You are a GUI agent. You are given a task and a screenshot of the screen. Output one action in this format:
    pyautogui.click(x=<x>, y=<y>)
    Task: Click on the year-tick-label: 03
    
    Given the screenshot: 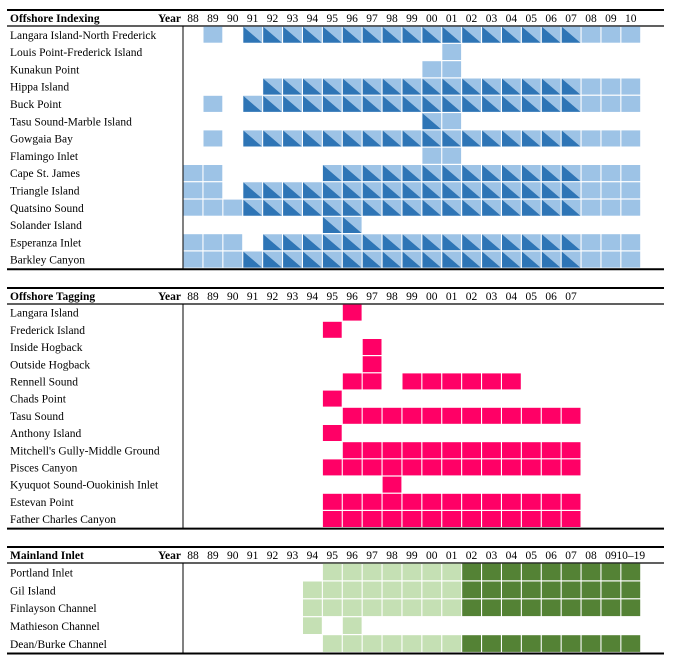 What is the action you would take?
    pyautogui.click(x=492, y=297)
    